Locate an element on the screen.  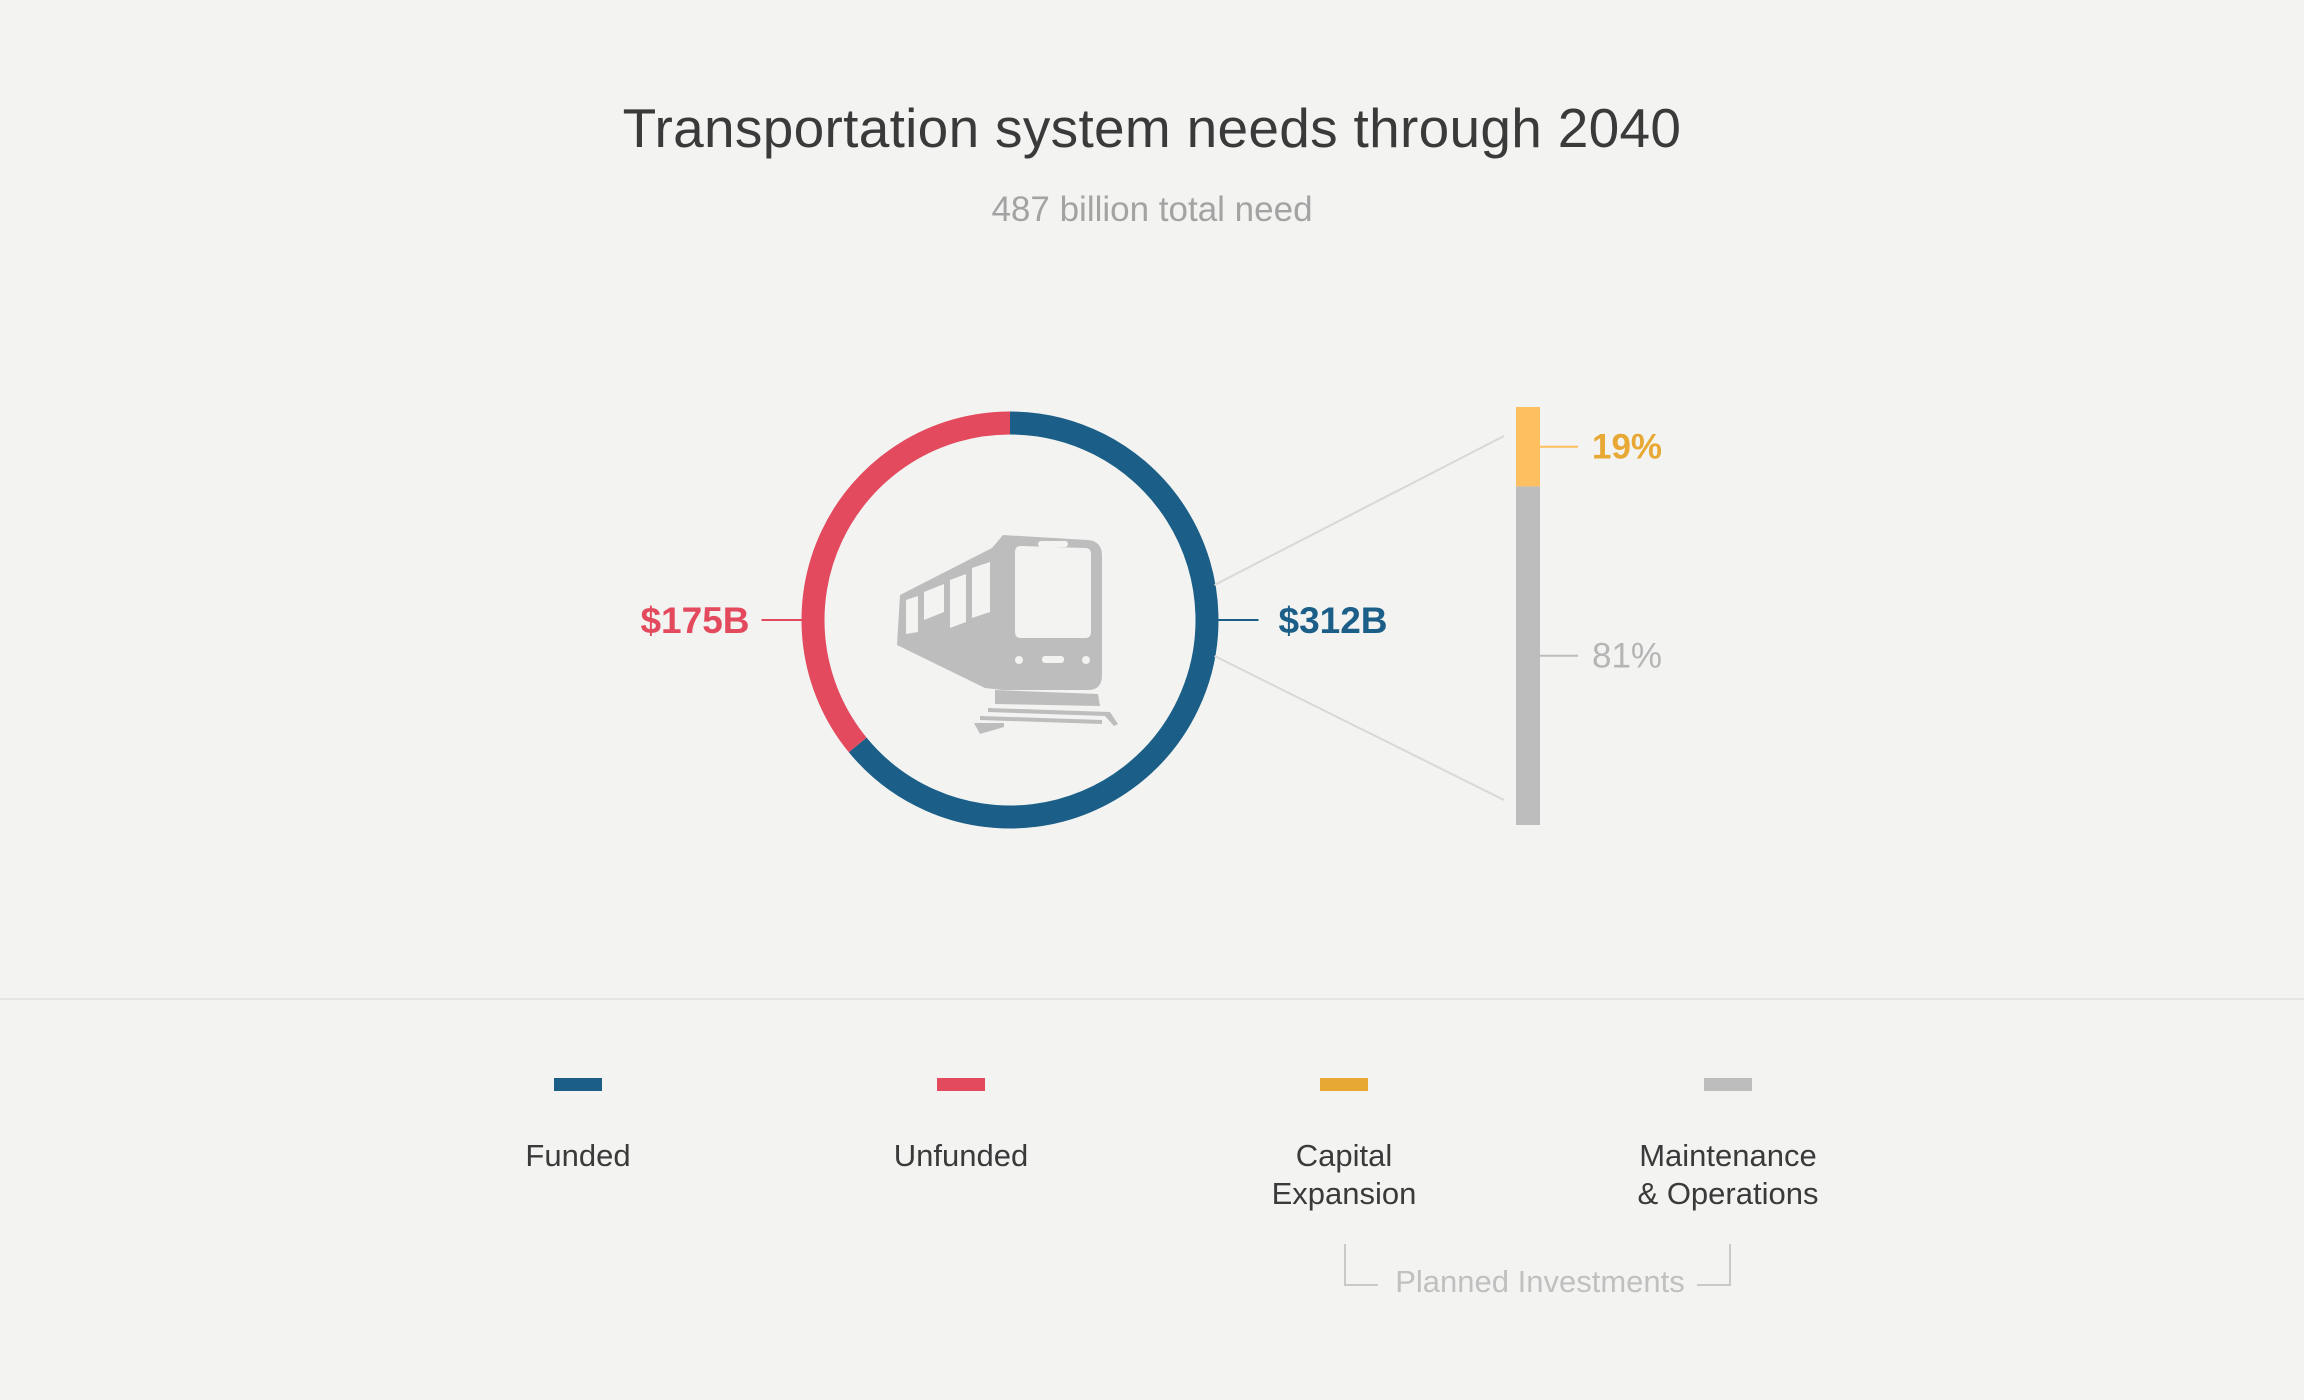
bracket-right-horizontal is located at coordinates (1714, 1285).